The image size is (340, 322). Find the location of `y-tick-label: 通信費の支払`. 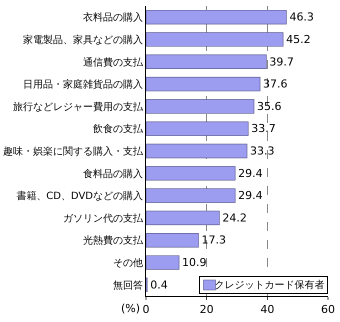

y-tick-label: 通信費の支払 is located at coordinates (113, 62).